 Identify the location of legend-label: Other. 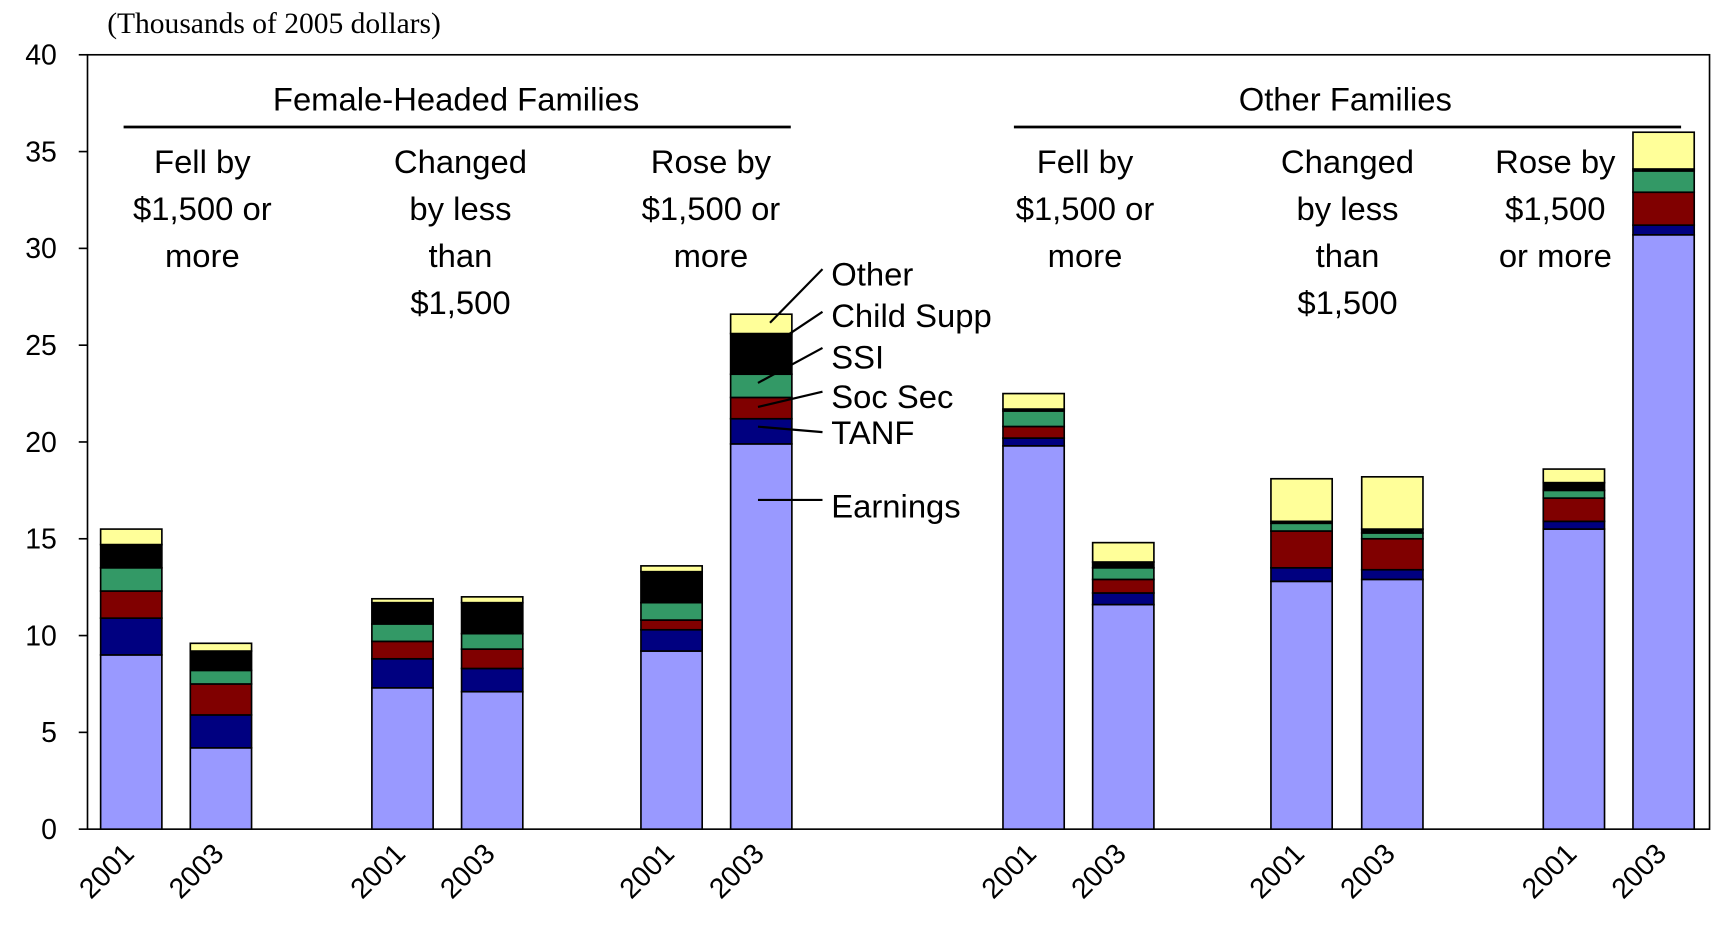
(872, 274).